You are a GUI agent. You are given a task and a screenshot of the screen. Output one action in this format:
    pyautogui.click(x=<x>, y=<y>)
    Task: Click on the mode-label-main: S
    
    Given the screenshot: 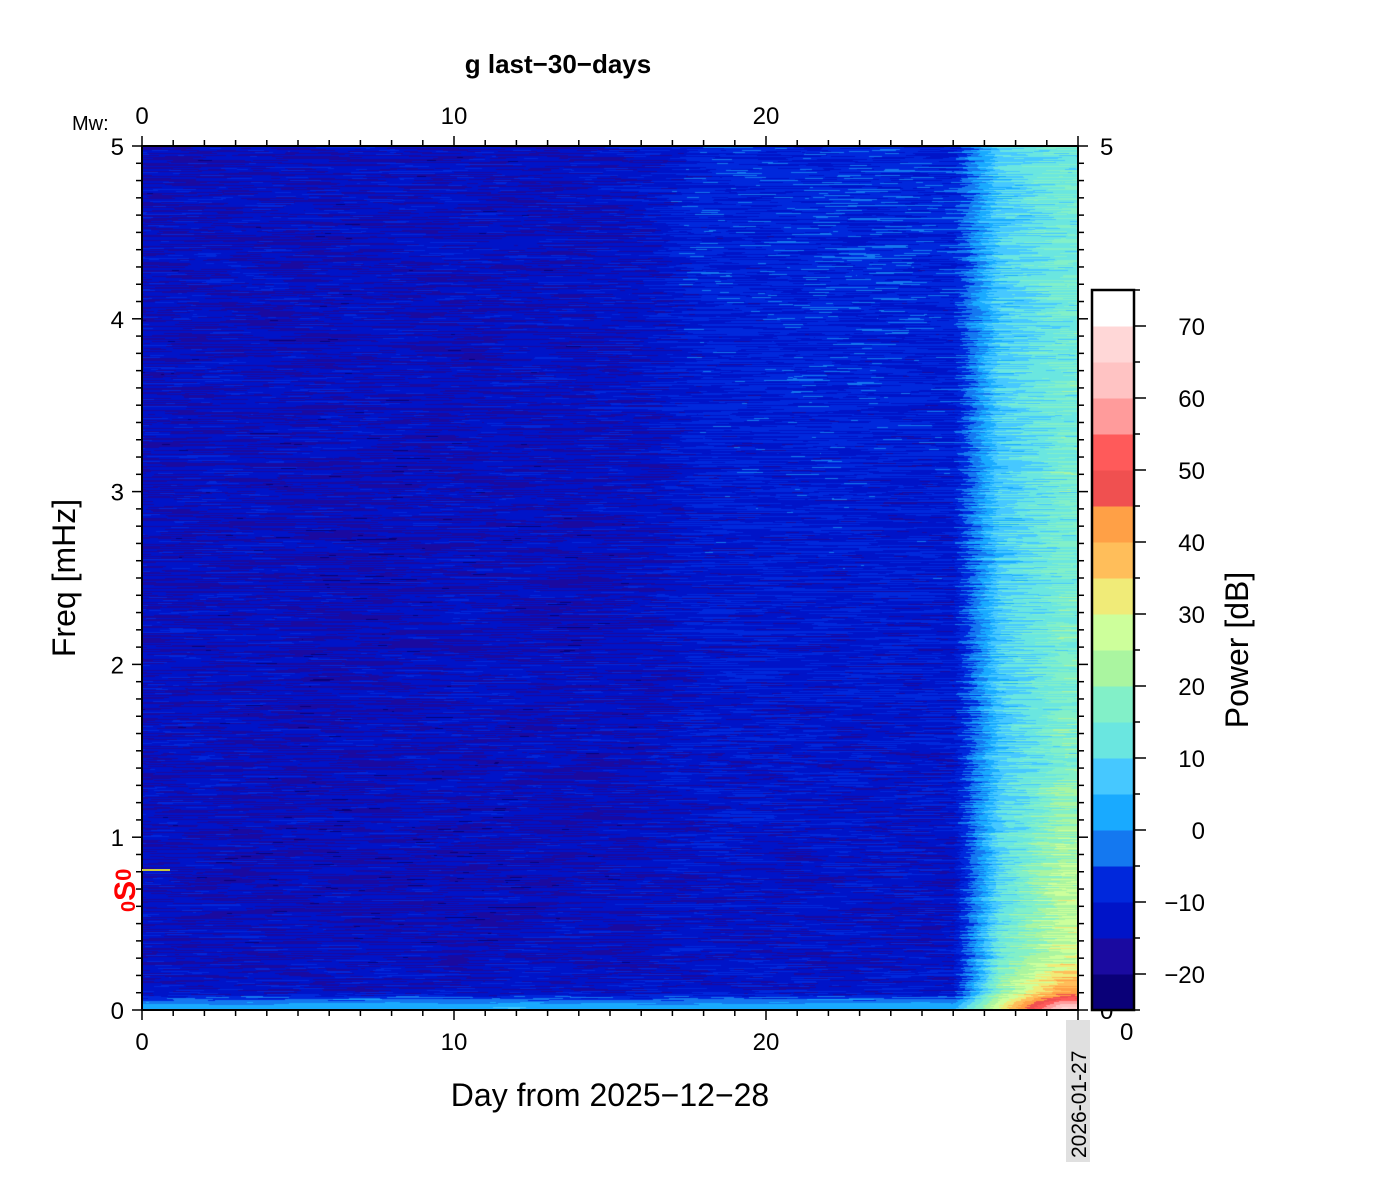 What is the action you would take?
    pyautogui.click(x=125, y=891)
    